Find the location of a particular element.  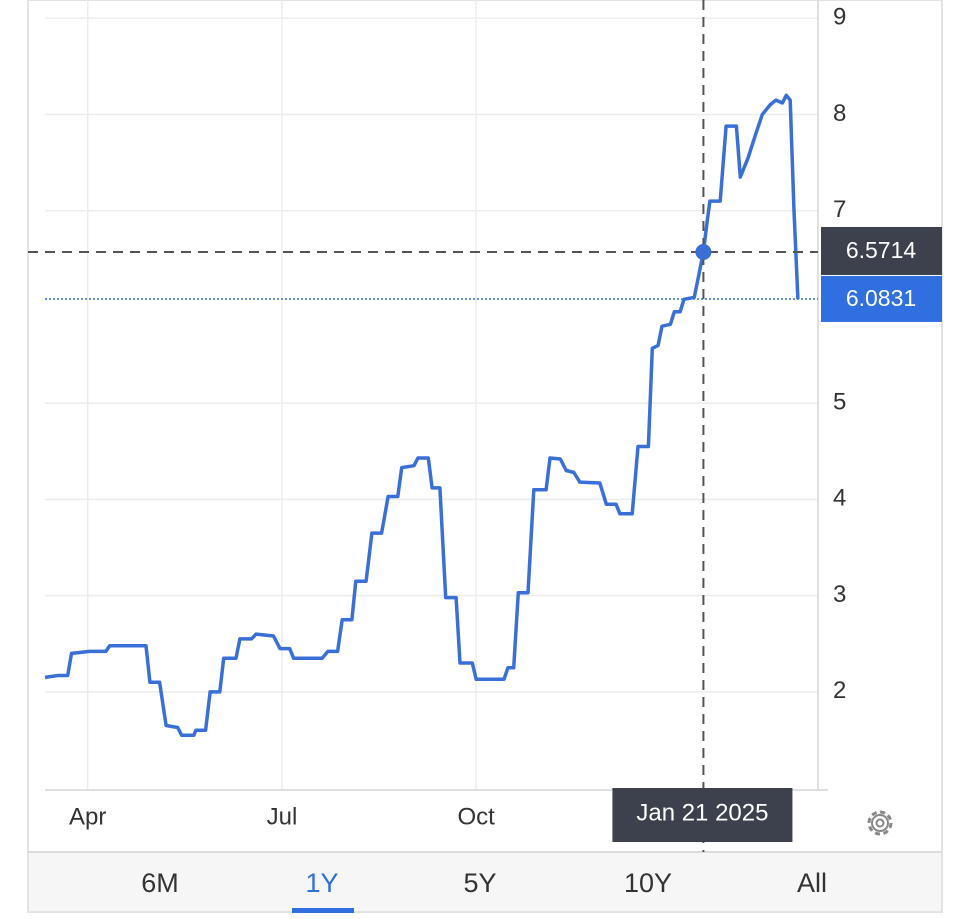

gear-body is located at coordinates (880, 823).